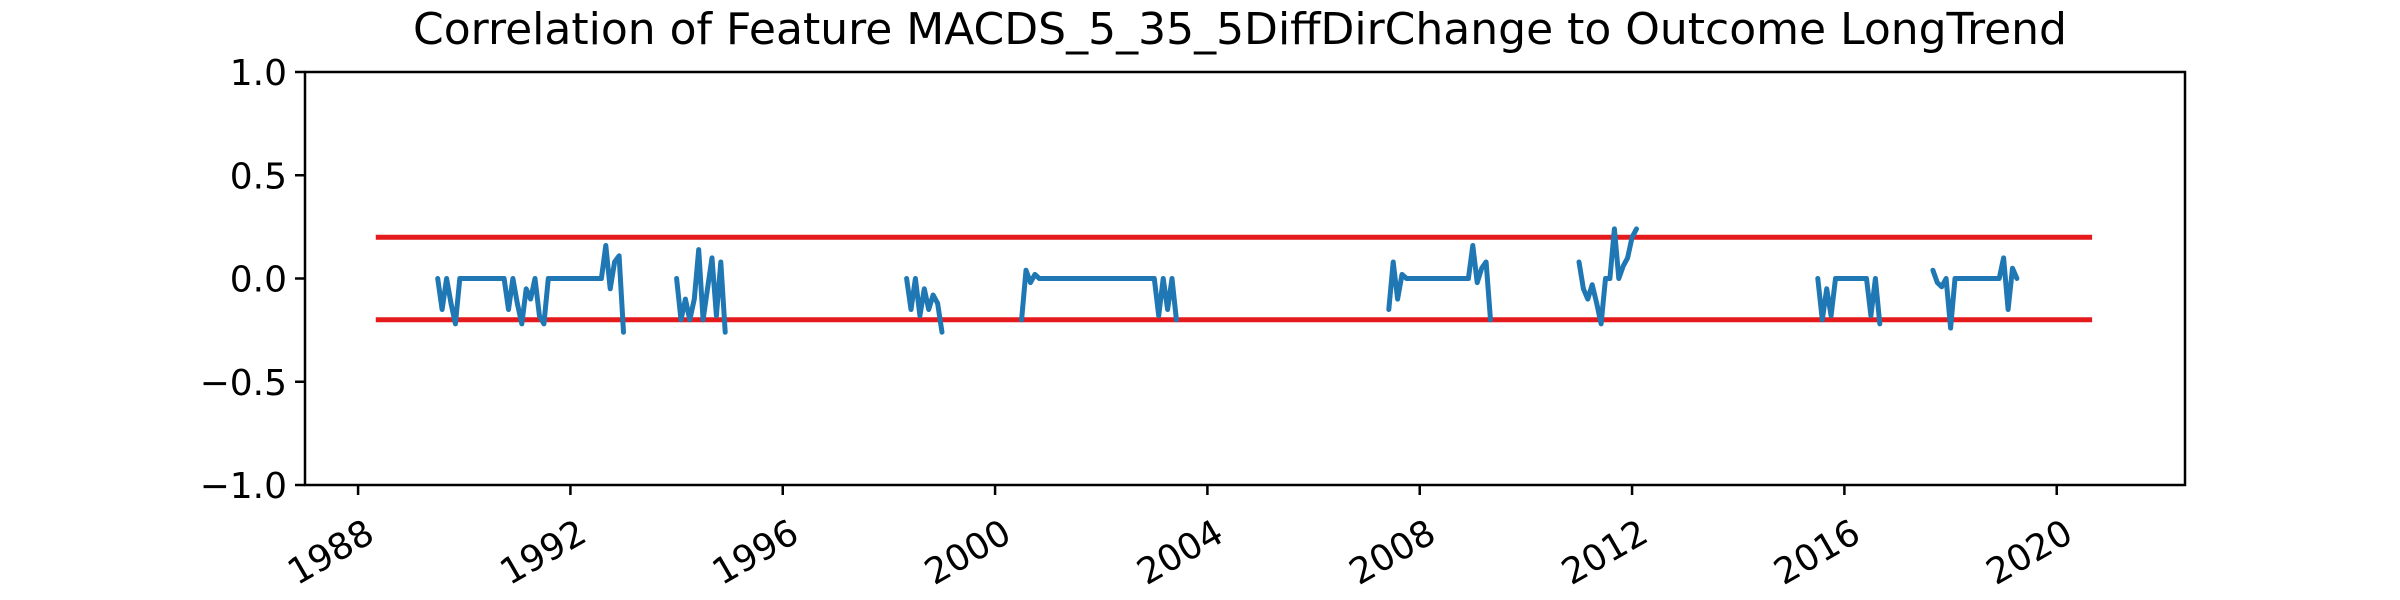 The height and width of the screenshot is (600, 2400). What do you see at coordinates (1817, 552) in the screenshot?
I see `x-tick-label: 2016` at bounding box center [1817, 552].